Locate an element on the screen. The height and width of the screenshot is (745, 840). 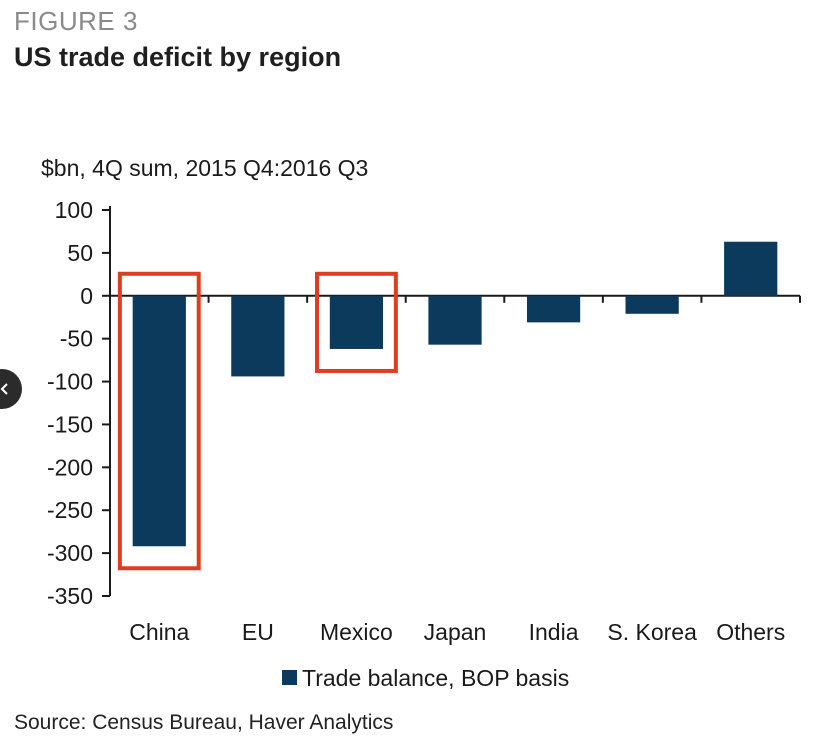
legend: Trade balance, BOP basis is located at coordinates (425, 678).